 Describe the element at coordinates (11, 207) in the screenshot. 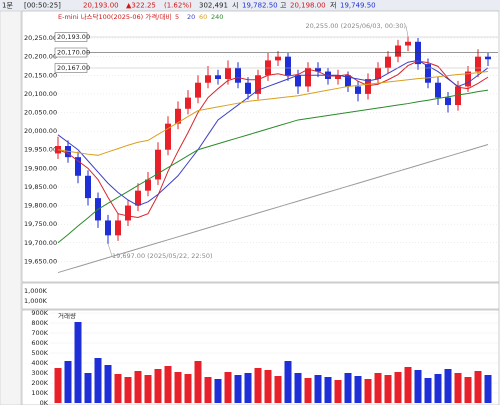

I see `side-panel` at that location.